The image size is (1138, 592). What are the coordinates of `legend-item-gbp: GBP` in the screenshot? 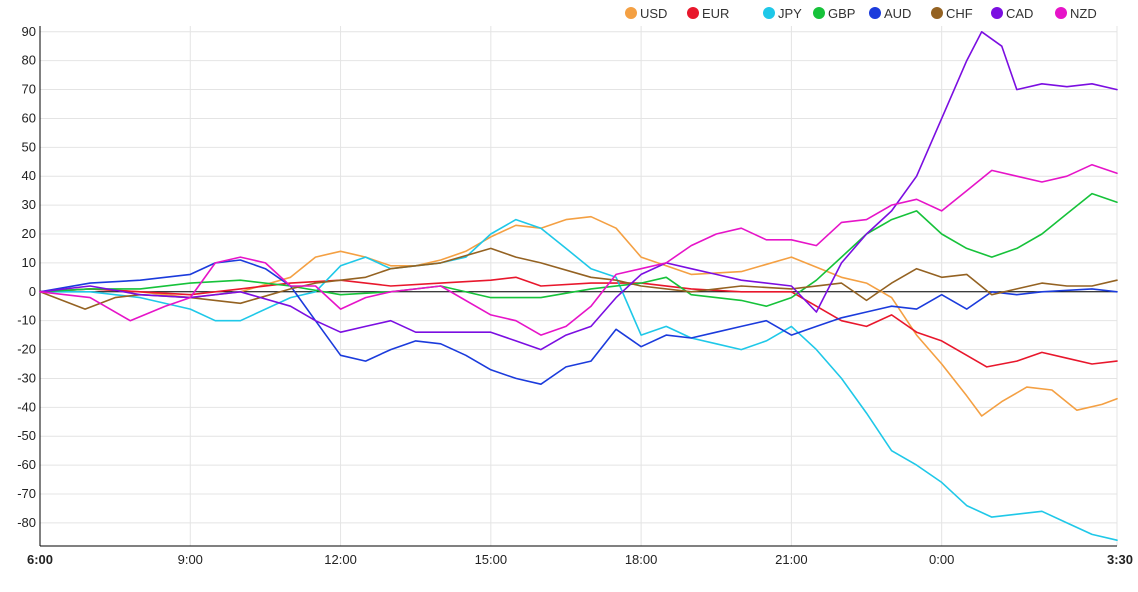 It's located at (834, 13).